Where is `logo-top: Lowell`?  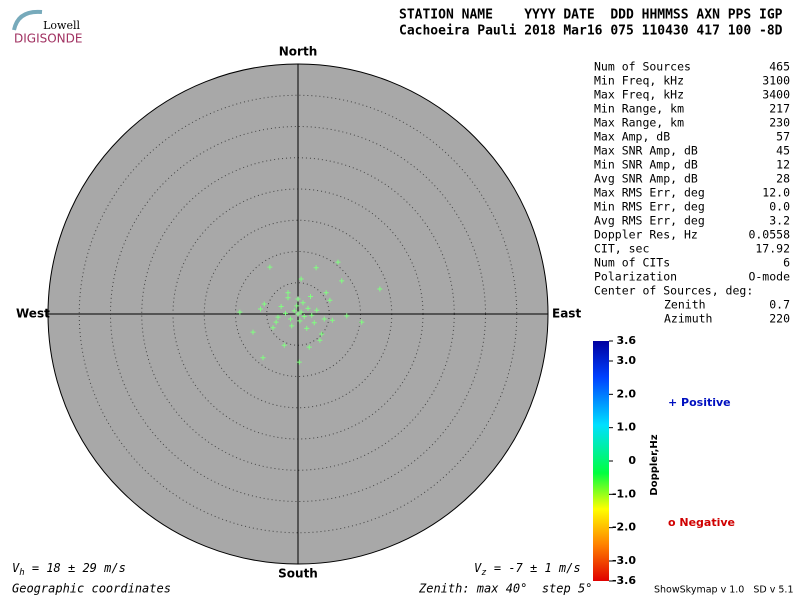 logo-top: Lowell is located at coordinates (61, 25).